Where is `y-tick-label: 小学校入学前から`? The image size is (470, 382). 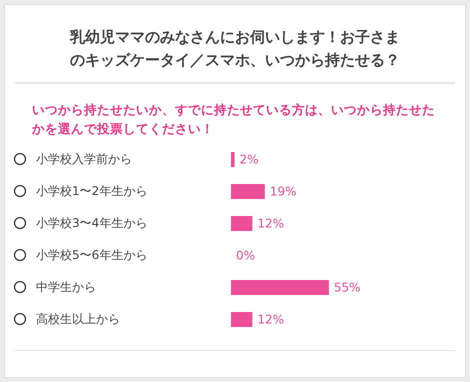
y-tick-label: 小学校入学前から is located at coordinates (84, 159).